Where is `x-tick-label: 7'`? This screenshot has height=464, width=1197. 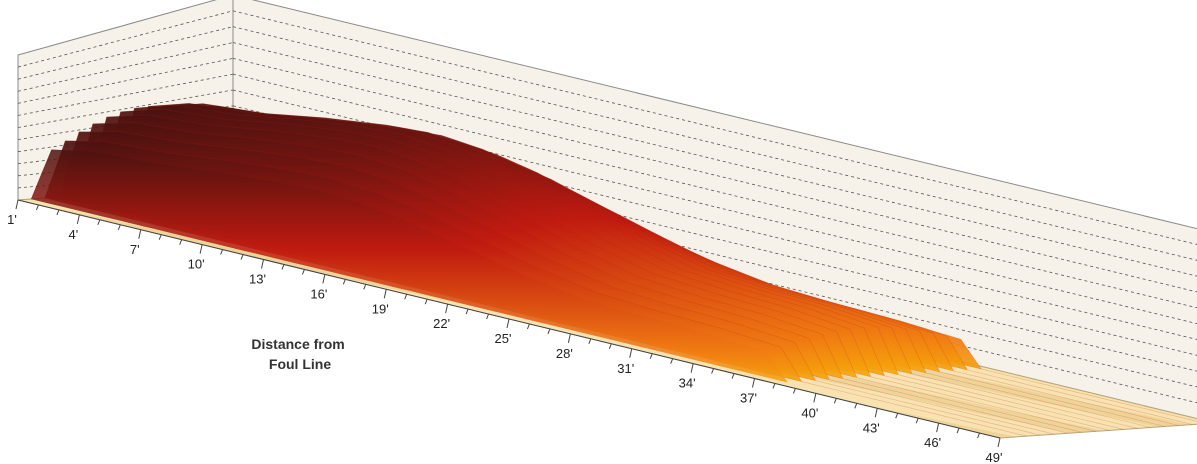 x-tick-label: 7' is located at coordinates (135, 249).